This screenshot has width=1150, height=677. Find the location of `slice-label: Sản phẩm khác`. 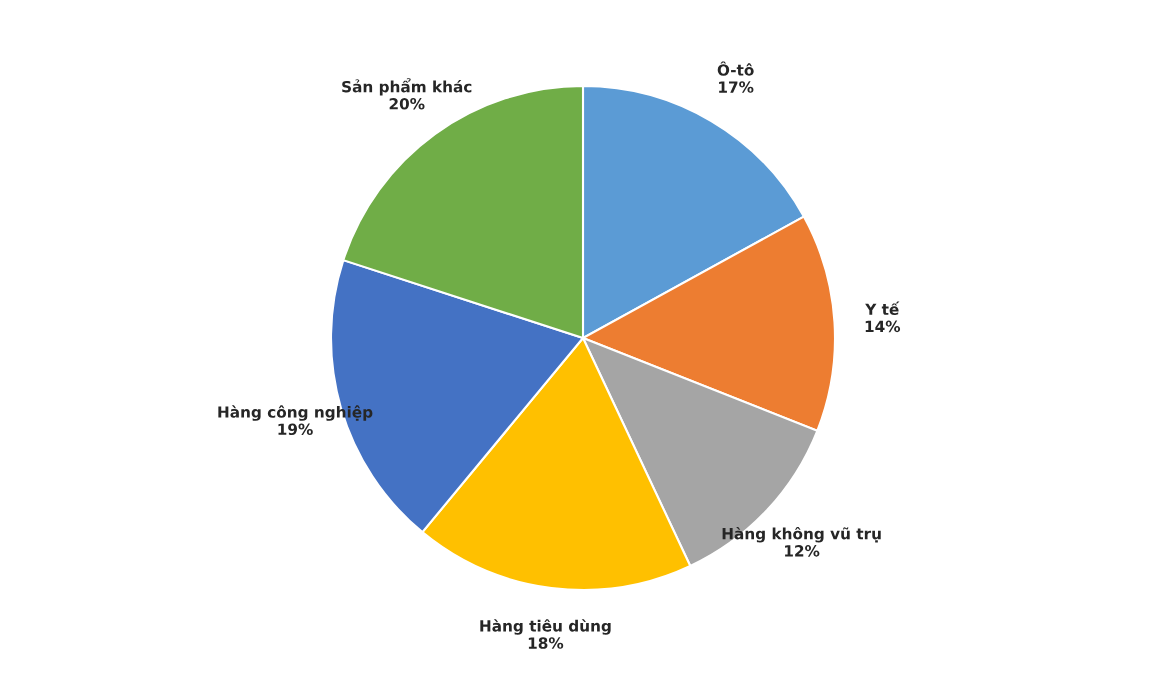

slice-label: Sản phẩm khác is located at coordinates (407, 87).